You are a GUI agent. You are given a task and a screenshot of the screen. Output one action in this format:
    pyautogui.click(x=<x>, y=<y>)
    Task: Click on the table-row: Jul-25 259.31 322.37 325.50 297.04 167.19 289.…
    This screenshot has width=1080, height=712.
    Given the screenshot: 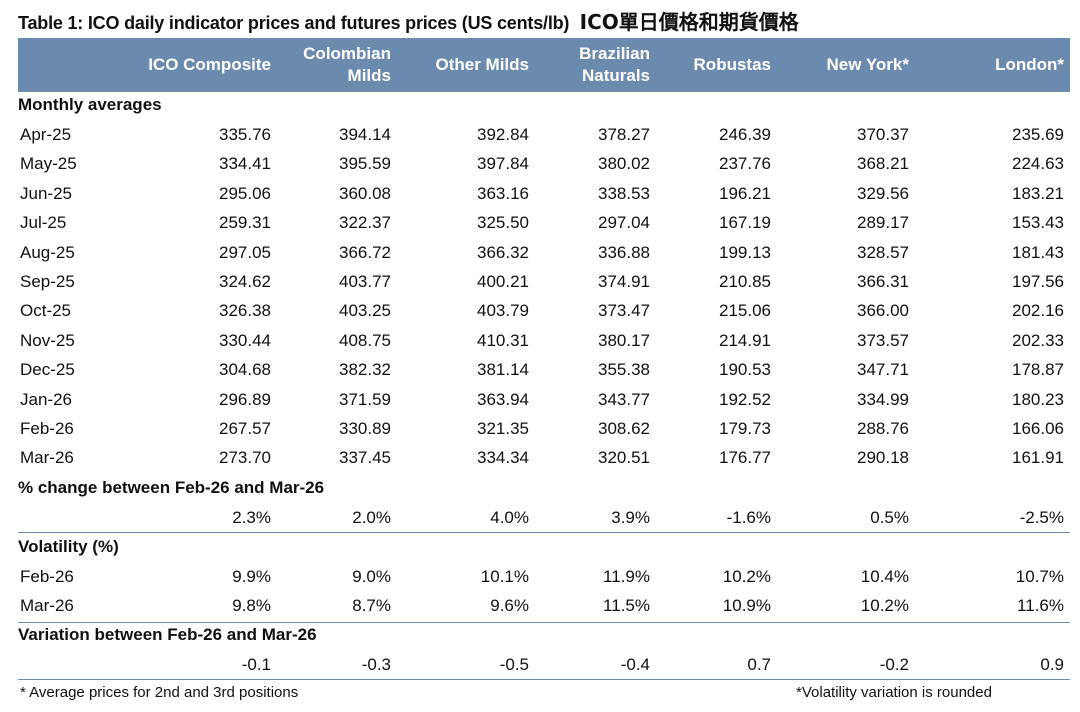 What is the action you would take?
    pyautogui.click(x=544, y=224)
    